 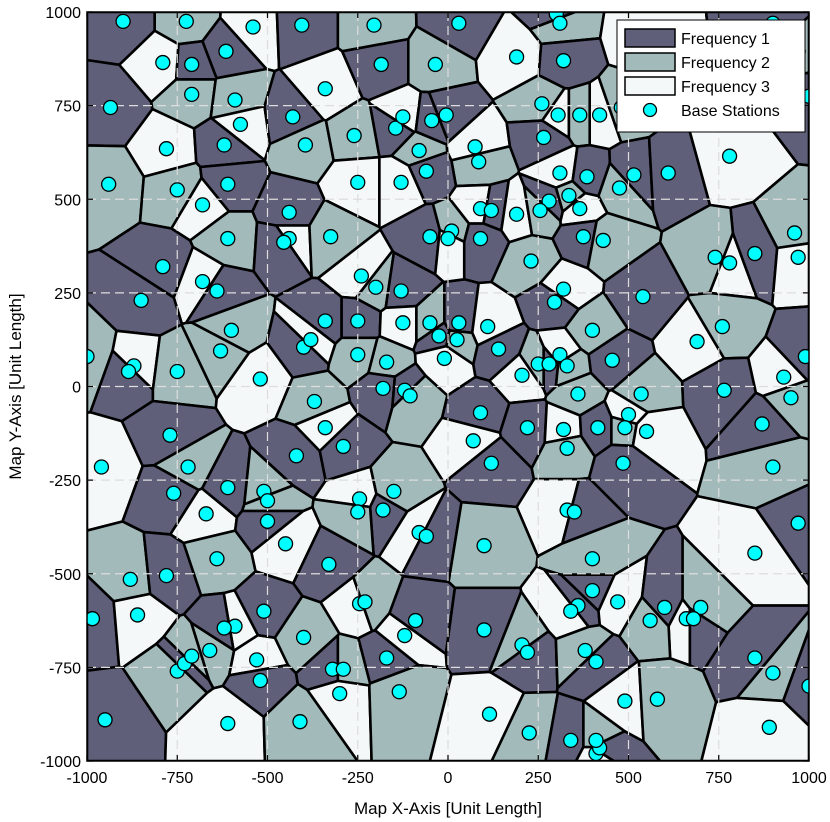 I want to click on x-tick-label: -500, so click(x=267, y=778).